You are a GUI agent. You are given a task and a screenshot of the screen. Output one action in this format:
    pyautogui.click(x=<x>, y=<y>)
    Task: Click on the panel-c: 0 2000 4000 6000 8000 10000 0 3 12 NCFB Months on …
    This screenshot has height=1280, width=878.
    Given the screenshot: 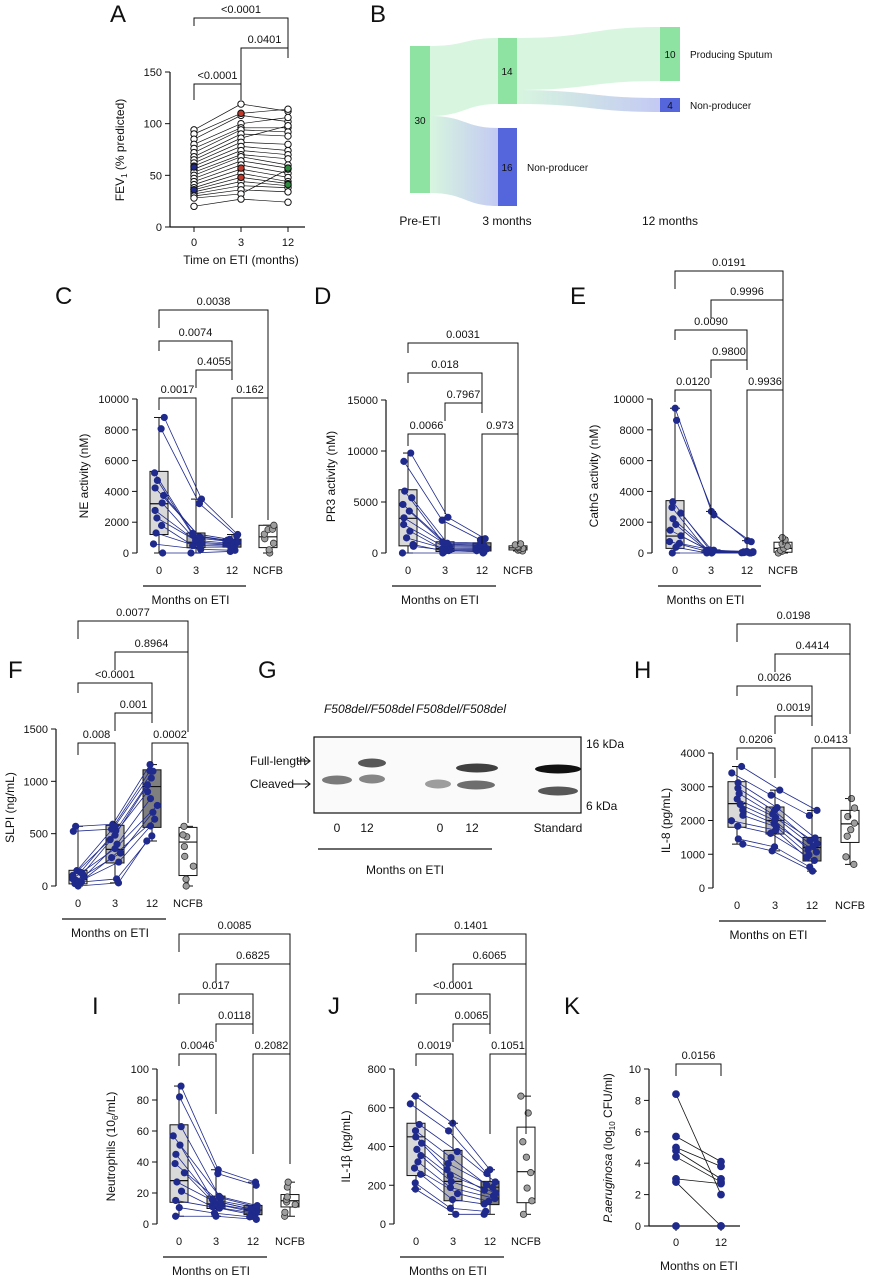 What is the action you would take?
    pyautogui.click(x=180, y=451)
    